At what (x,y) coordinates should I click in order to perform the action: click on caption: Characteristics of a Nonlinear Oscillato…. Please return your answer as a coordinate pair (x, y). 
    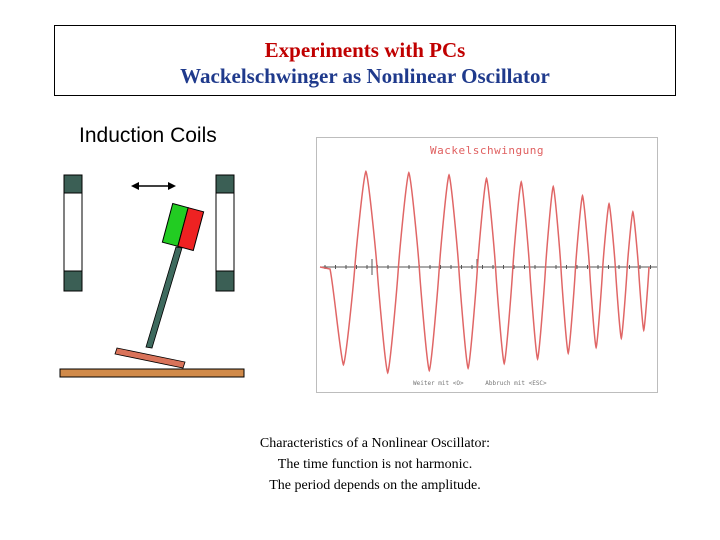
    Looking at the image, I should click on (375, 464).